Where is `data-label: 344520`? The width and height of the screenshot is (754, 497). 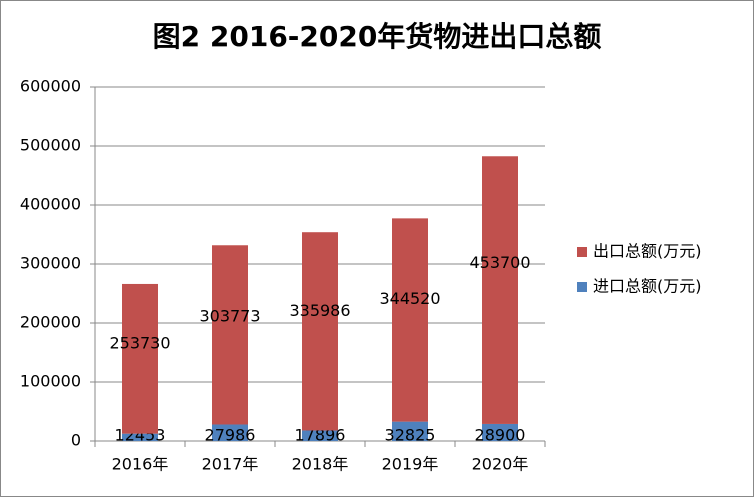 data-label: 344520 is located at coordinates (409, 298).